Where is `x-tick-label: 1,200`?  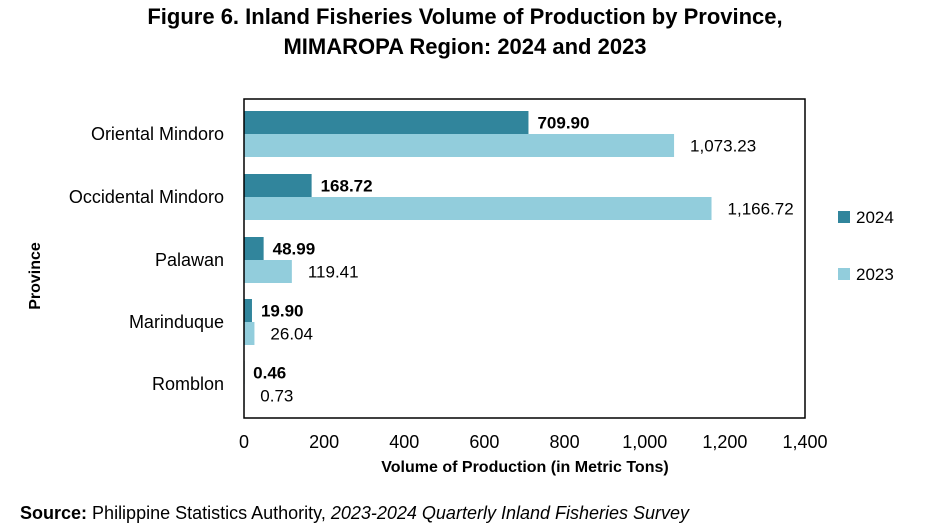
x-tick-label: 1,200 is located at coordinates (724, 442).